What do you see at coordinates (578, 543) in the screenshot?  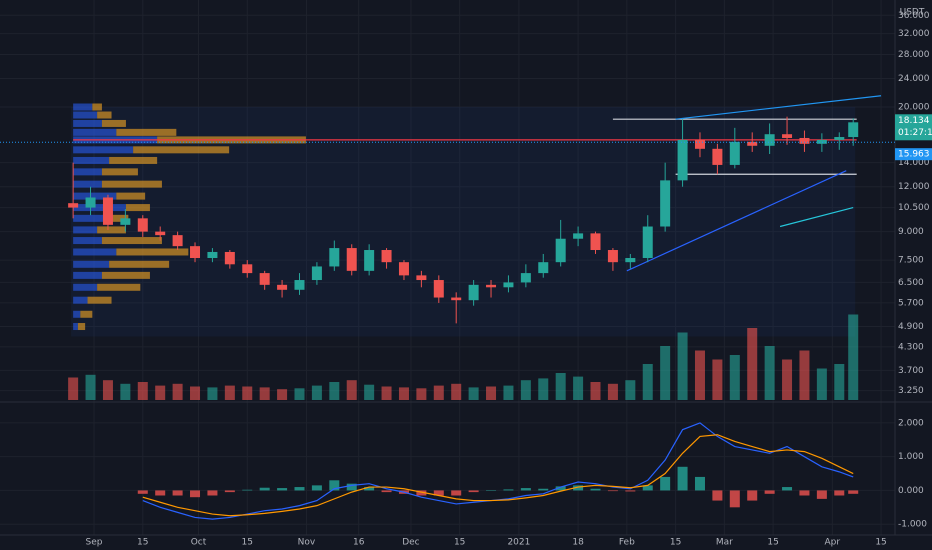 I see `x-tick-label: 18` at bounding box center [578, 543].